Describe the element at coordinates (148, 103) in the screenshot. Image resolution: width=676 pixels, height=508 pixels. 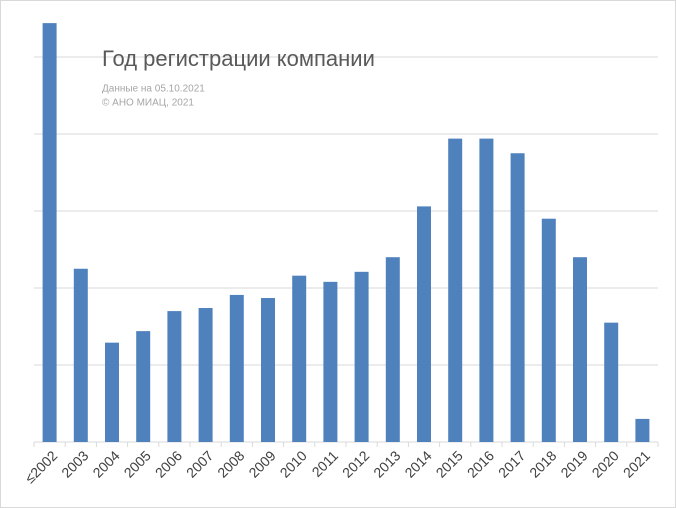
I see `chart-source: © АНО МИАЦ, 2021` at that location.